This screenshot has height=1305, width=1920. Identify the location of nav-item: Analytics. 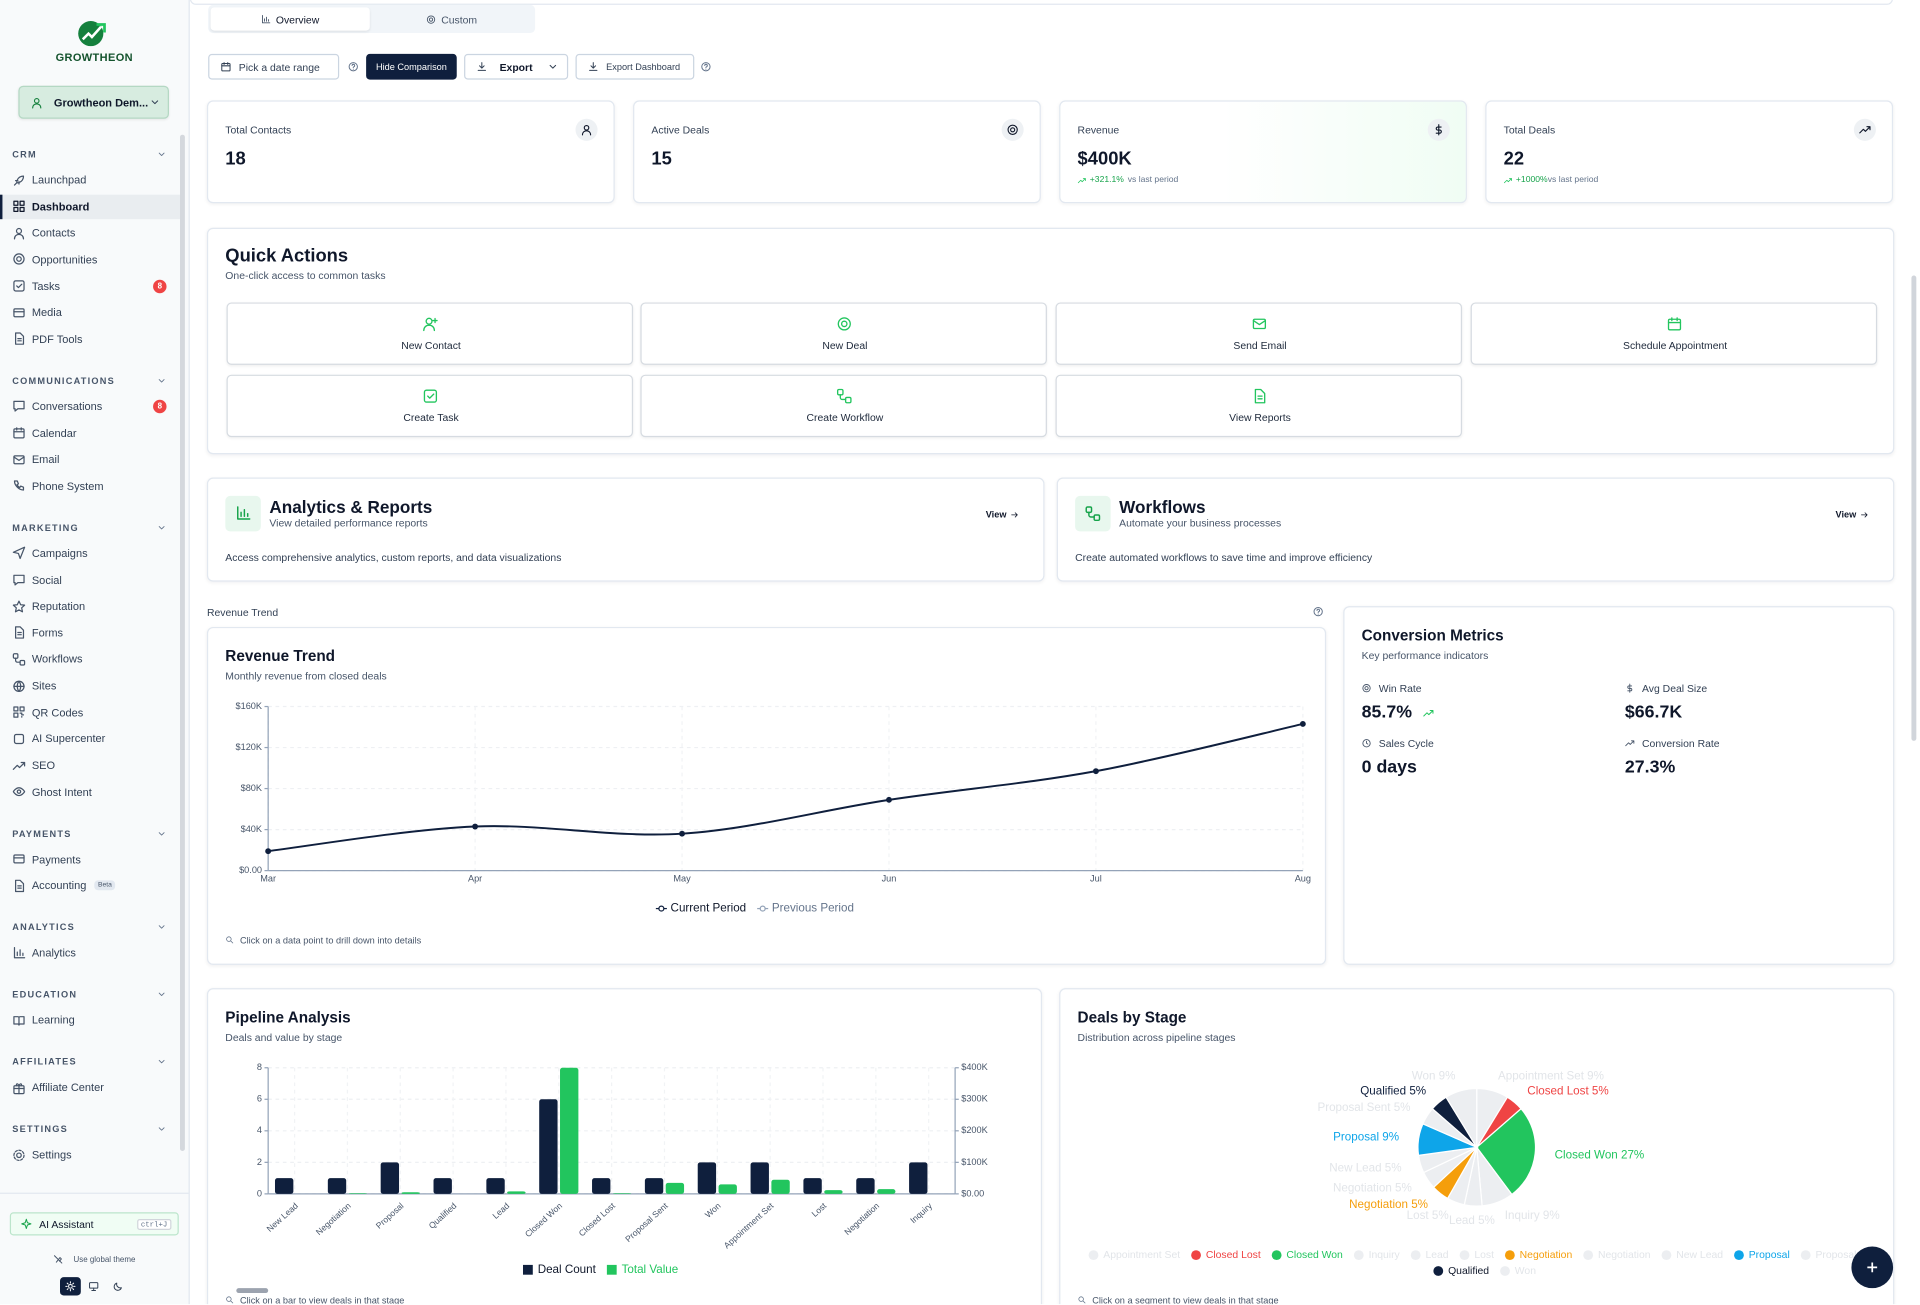
(53, 953).